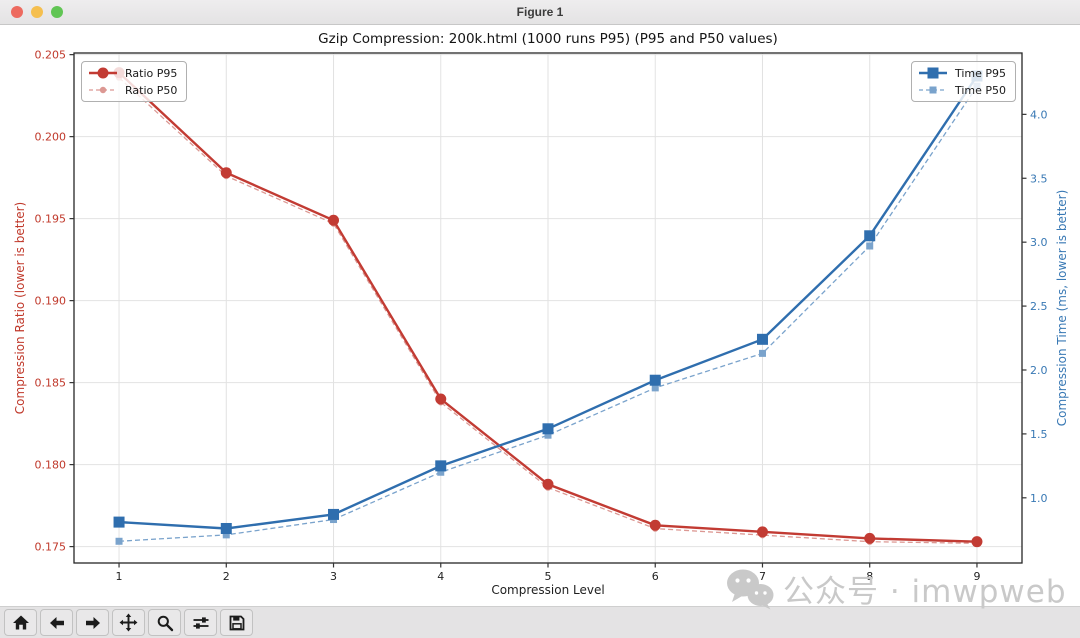  I want to click on left-axis-label: Compression Ratio (lower is better), so click(20, 308).